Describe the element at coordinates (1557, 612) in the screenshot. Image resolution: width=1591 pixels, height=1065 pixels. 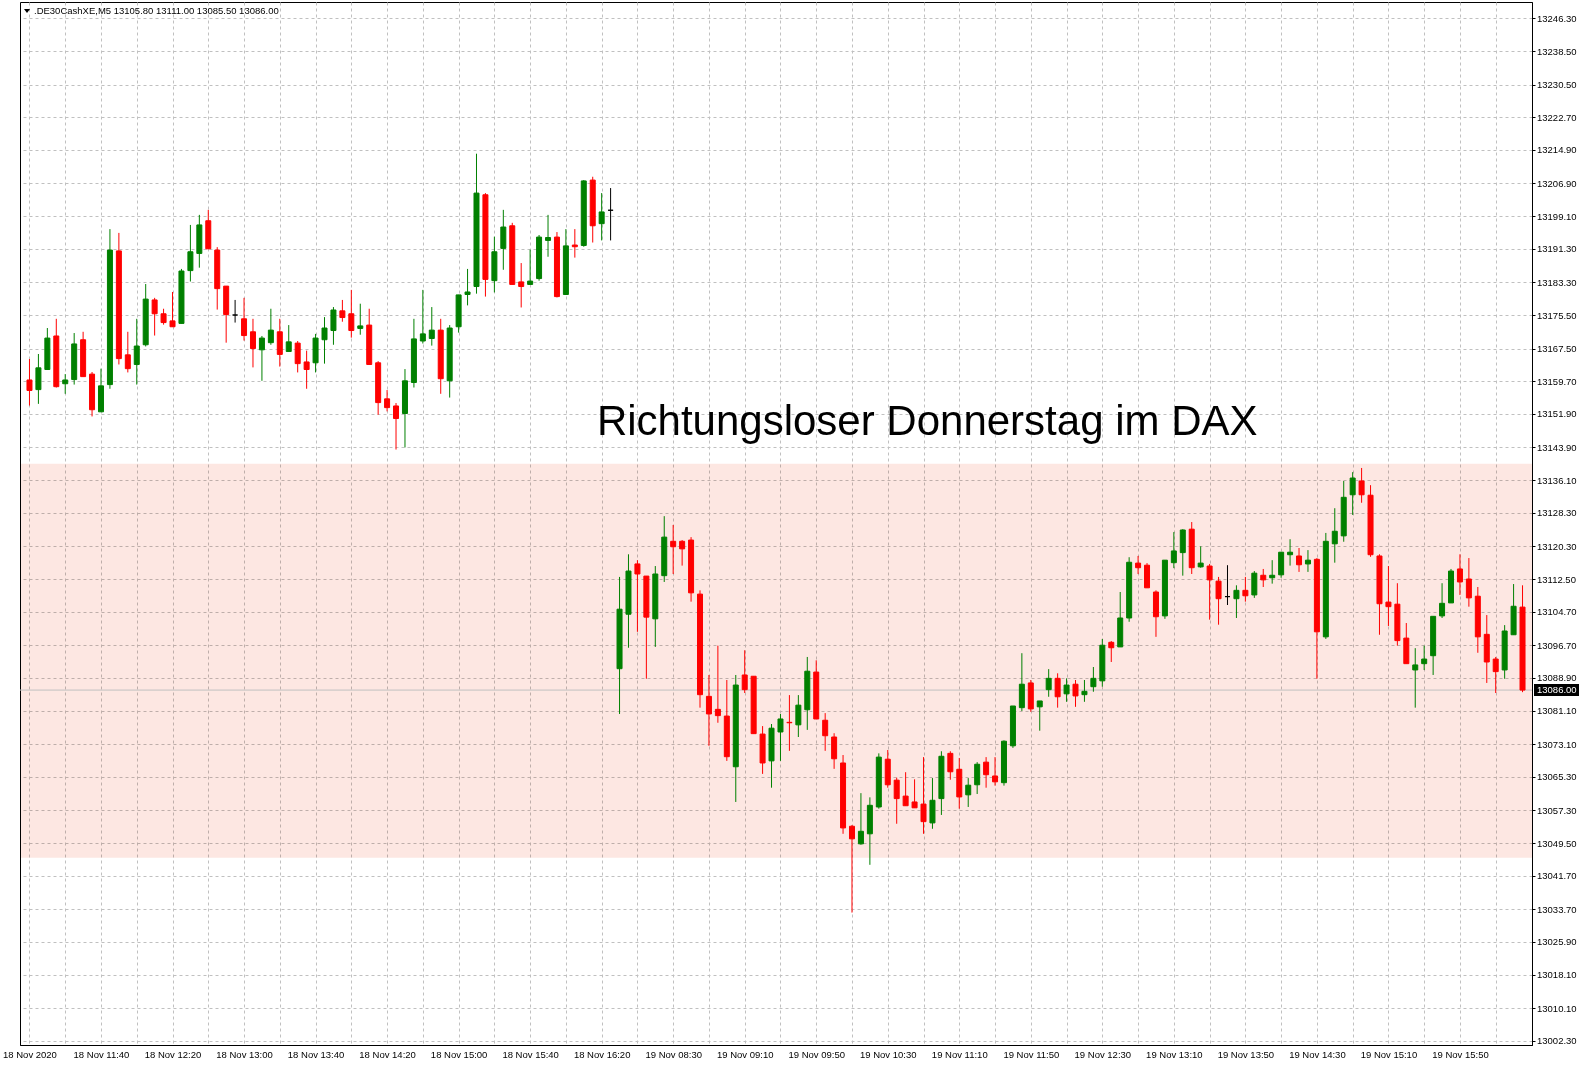
I see `y-tick-label: 13104.70` at that location.